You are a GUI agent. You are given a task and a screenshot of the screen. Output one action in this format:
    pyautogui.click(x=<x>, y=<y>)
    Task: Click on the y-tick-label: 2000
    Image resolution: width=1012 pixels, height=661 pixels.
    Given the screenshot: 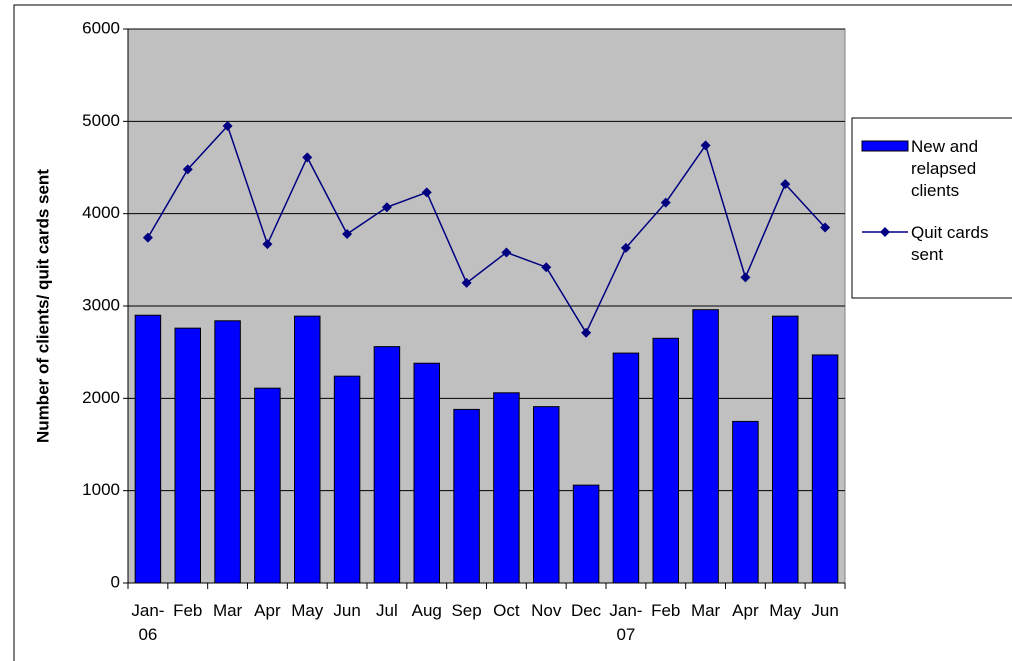 What is the action you would take?
    pyautogui.click(x=101, y=397)
    